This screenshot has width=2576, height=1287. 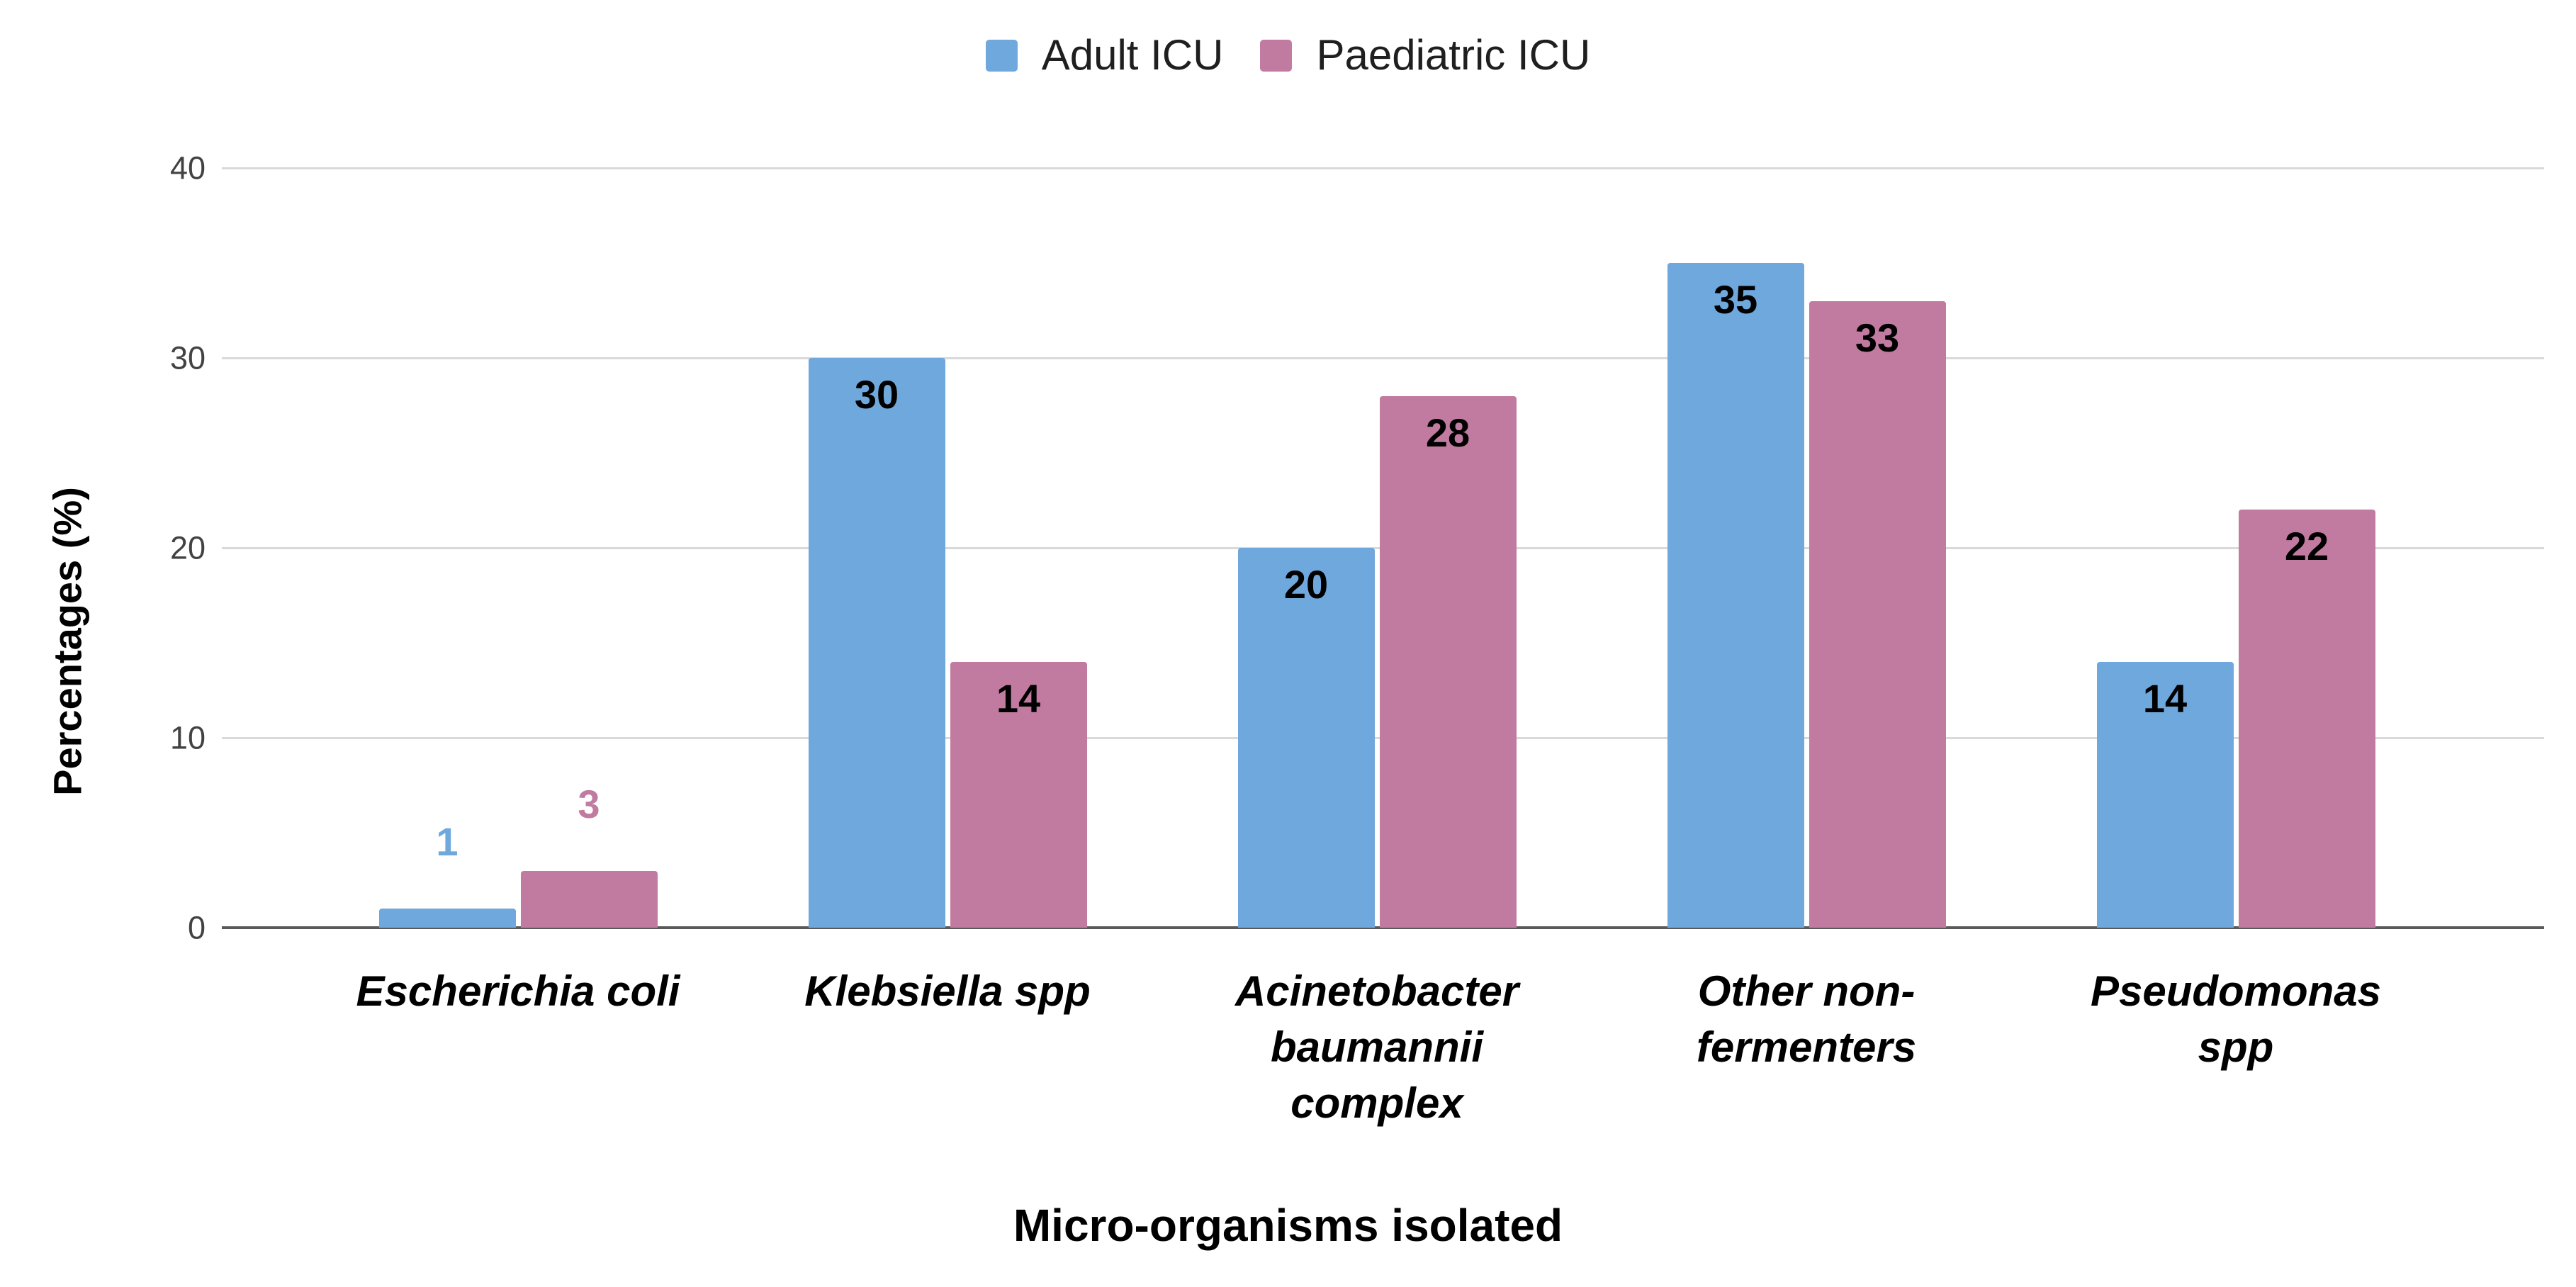 What do you see at coordinates (448, 842) in the screenshot?
I see `bar-value-label: 1` at bounding box center [448, 842].